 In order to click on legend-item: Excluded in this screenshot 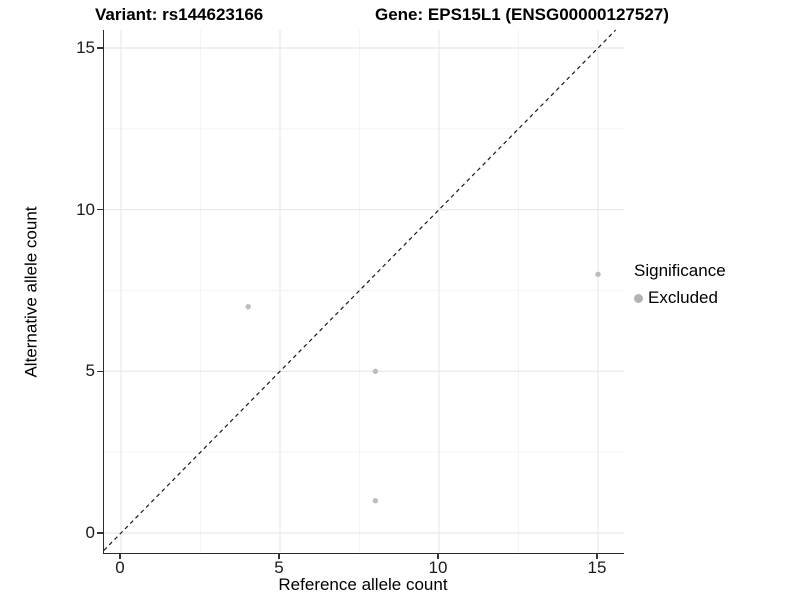, I will do `click(680, 298)`.